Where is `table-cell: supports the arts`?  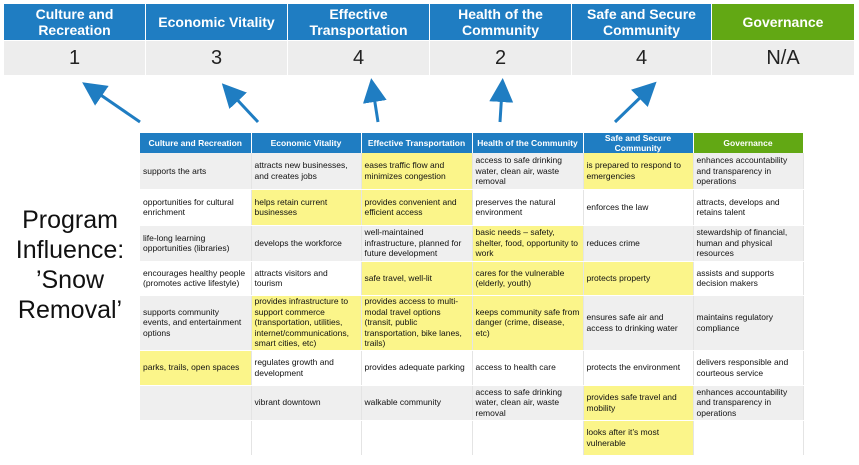
table-cell: supports the arts is located at coordinates (196, 171).